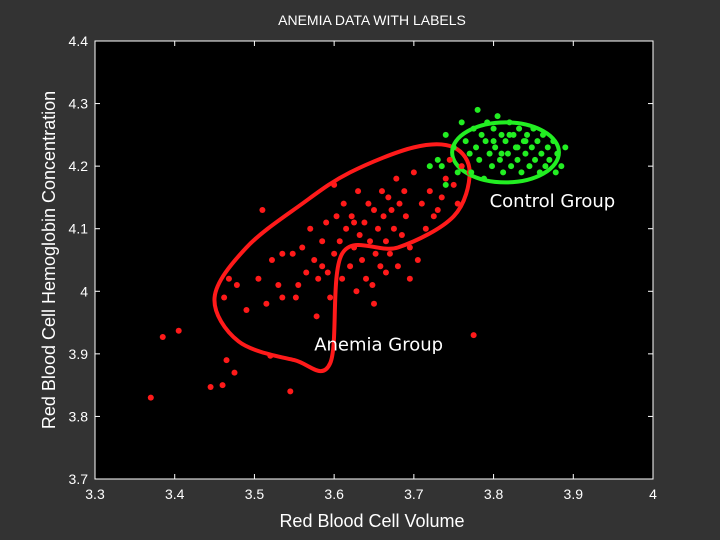  Describe the element at coordinates (79, 354) in the screenshot. I see `y-tick-label: 3.9` at that location.